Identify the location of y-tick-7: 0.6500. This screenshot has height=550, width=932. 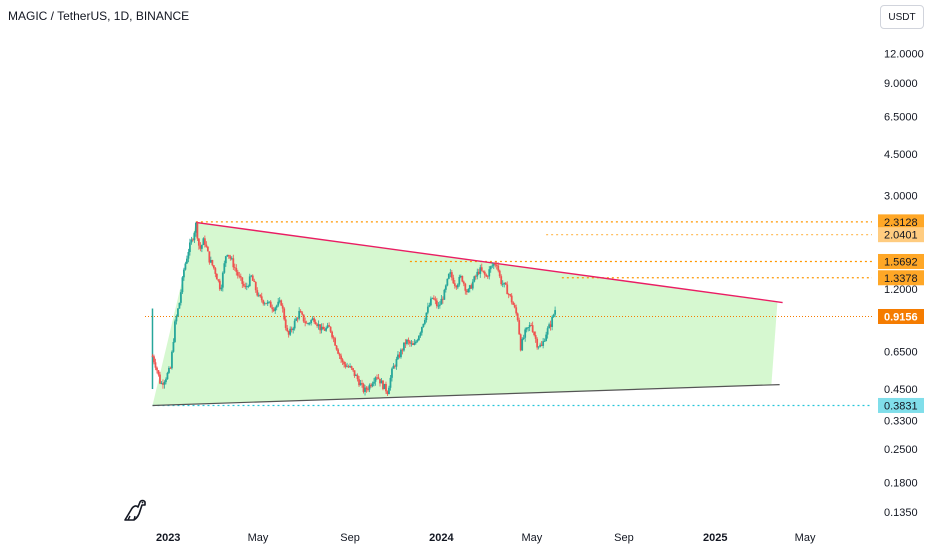
(901, 352).